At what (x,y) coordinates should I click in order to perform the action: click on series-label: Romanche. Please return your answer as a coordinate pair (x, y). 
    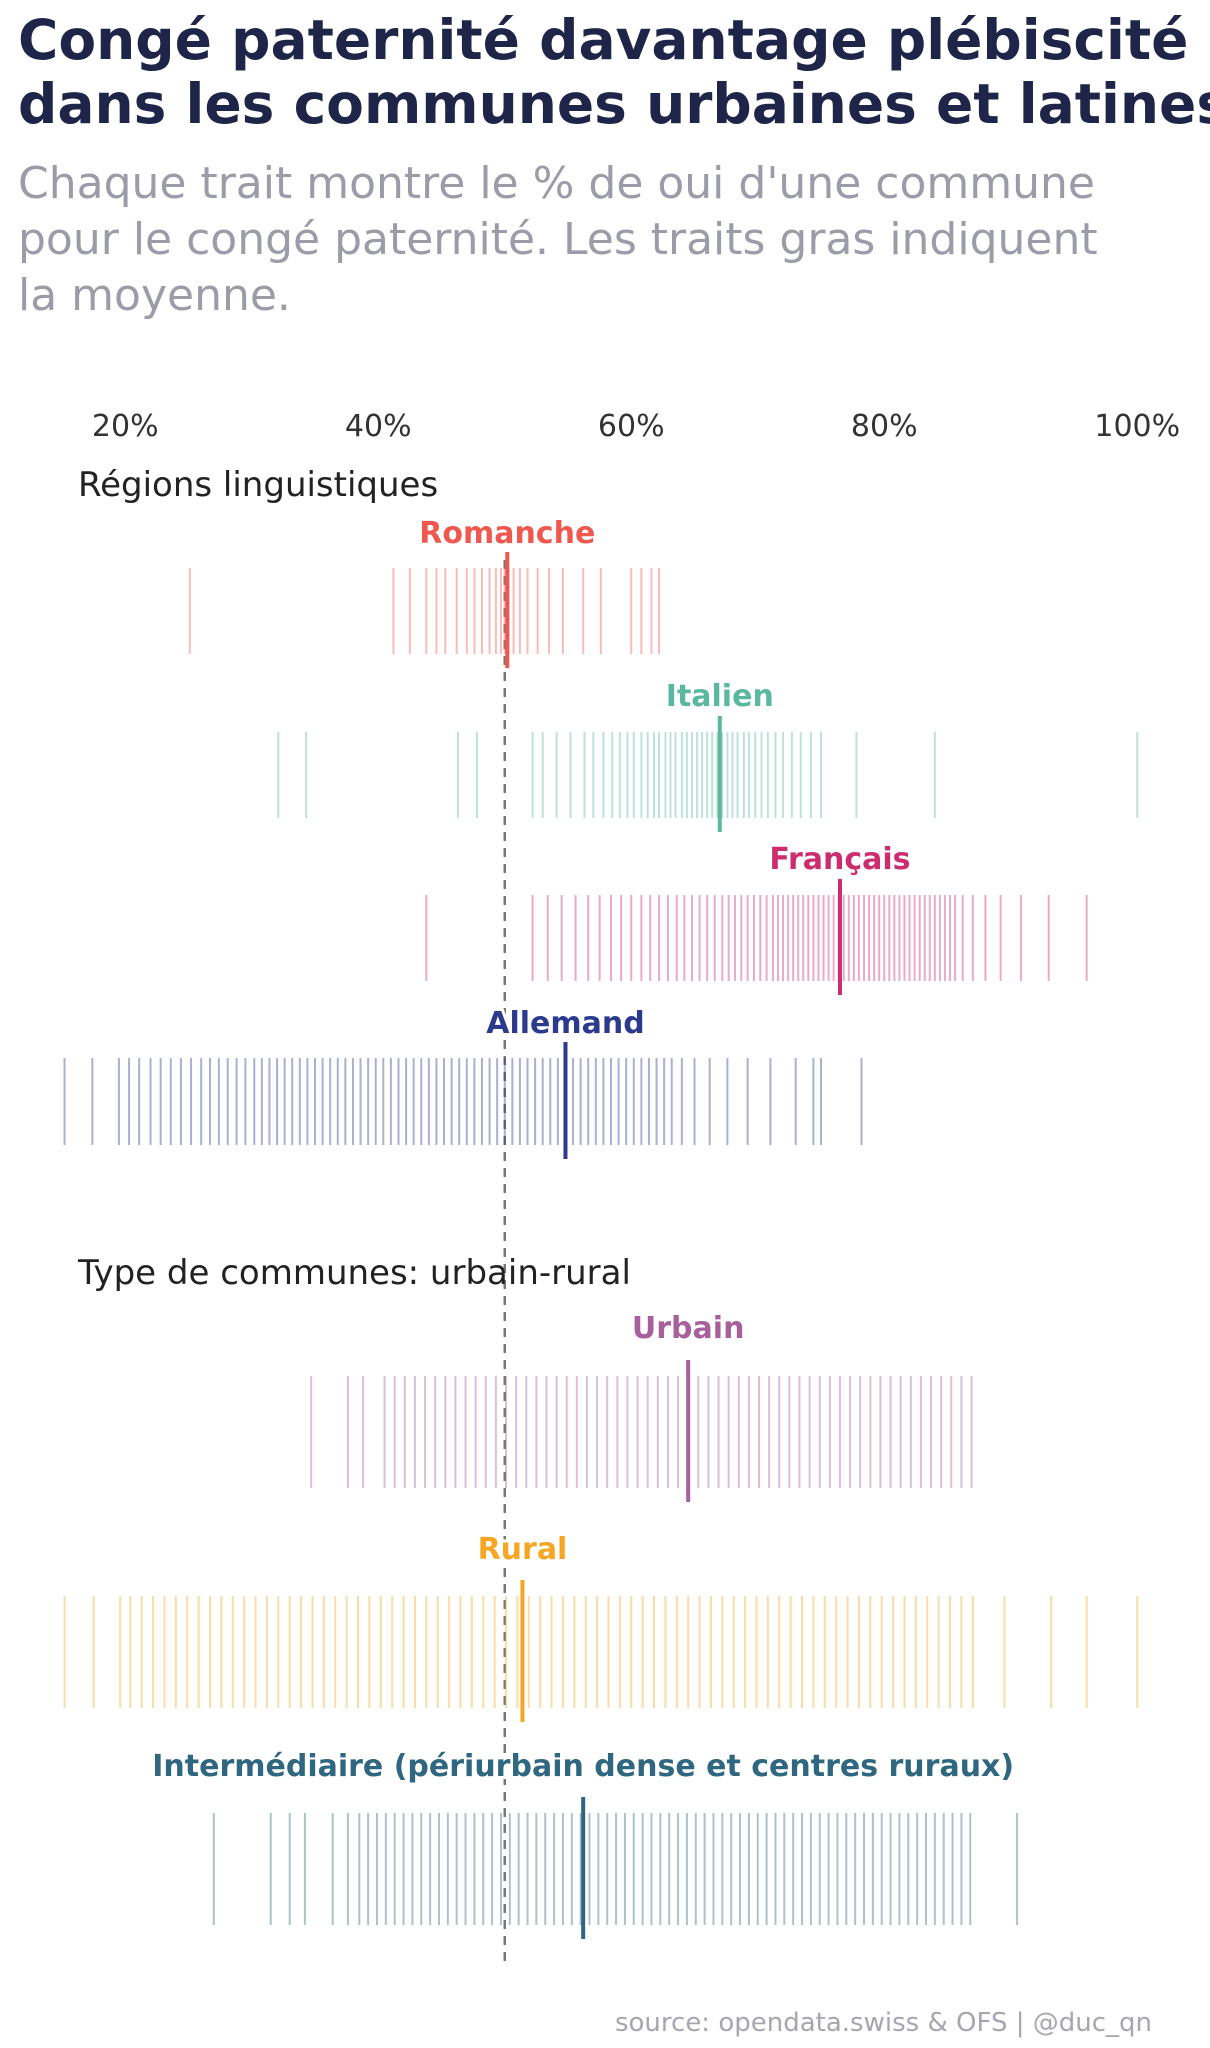
    Looking at the image, I should click on (507, 533).